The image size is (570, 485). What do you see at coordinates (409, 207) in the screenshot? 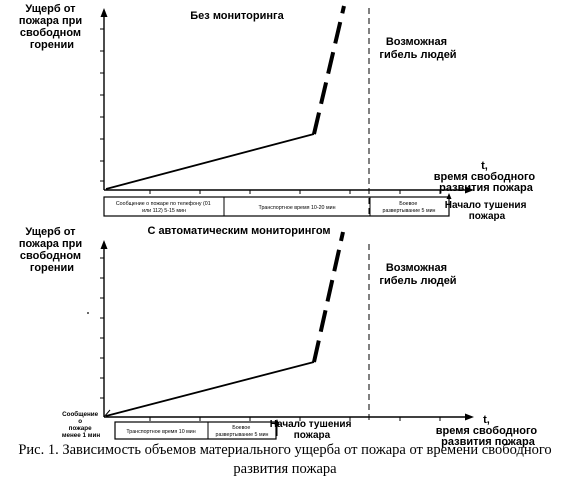
I see `top-phase-deploy: Боевое развертывание 5 мин` at bounding box center [409, 207].